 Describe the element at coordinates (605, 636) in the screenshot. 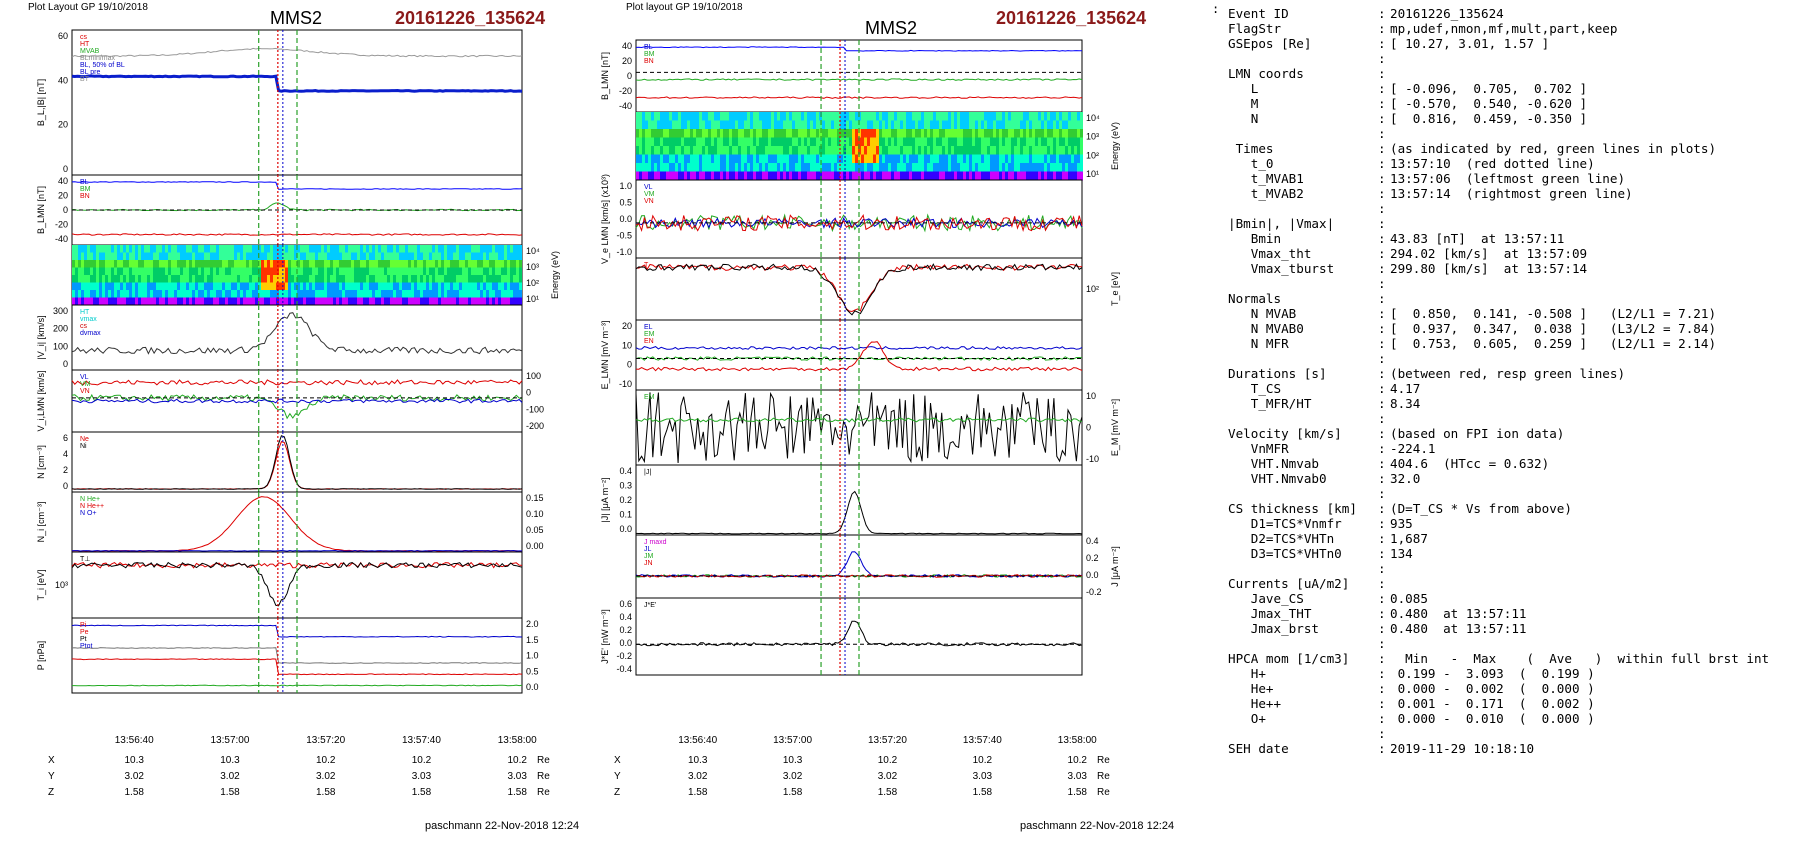

I see `y-axis-label: J*E' [nW m⁻³]` at that location.